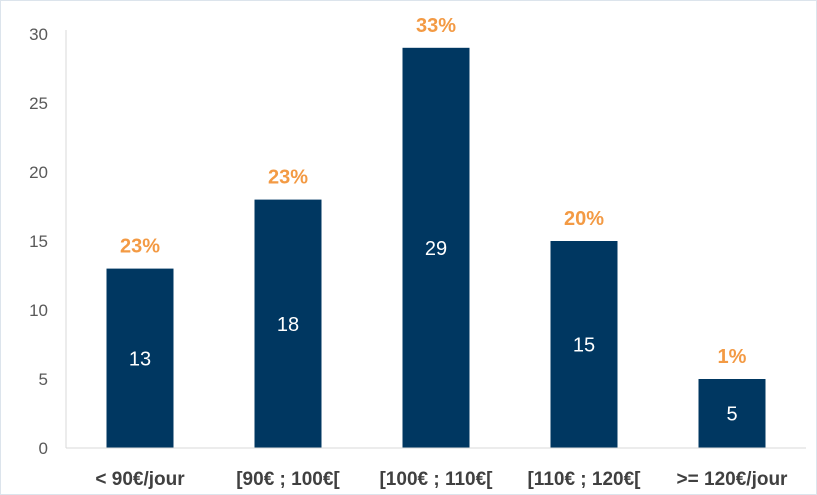 This screenshot has width=817, height=495. What do you see at coordinates (43, 379) in the screenshot?
I see `y-tick-label: 5` at bounding box center [43, 379].